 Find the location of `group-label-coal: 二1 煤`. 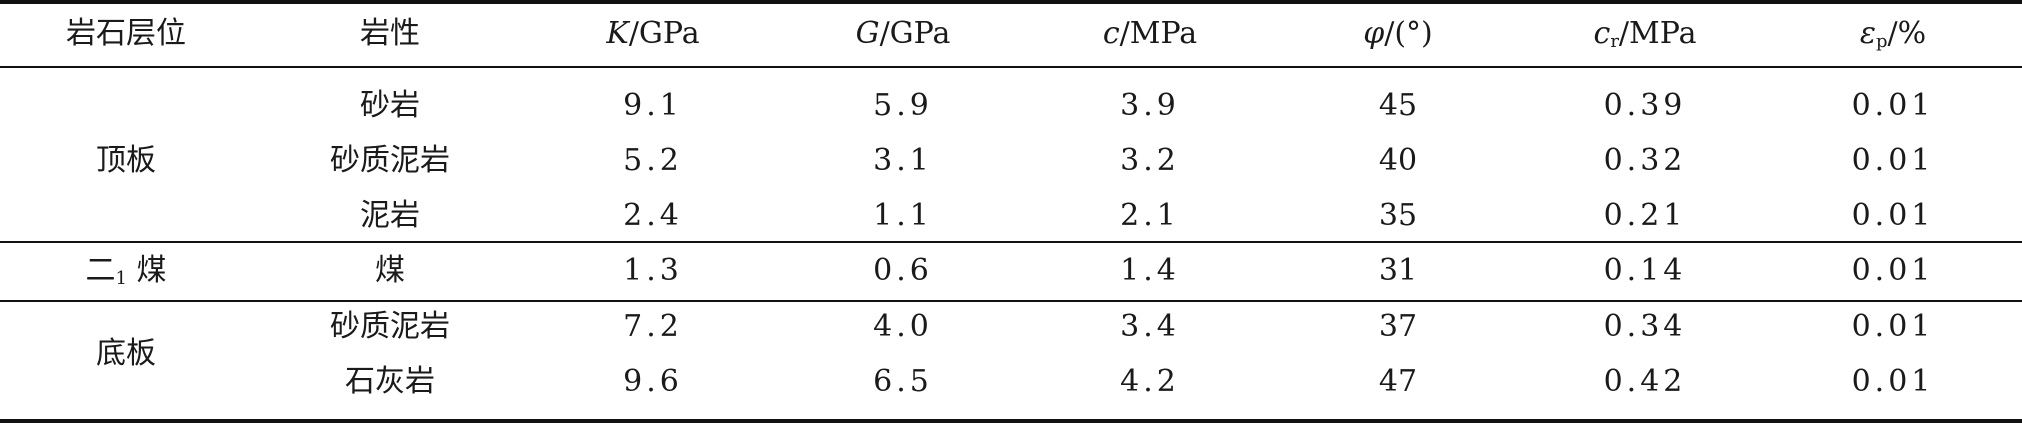

group-label-coal: 二1 煤 is located at coordinates (126, 271).